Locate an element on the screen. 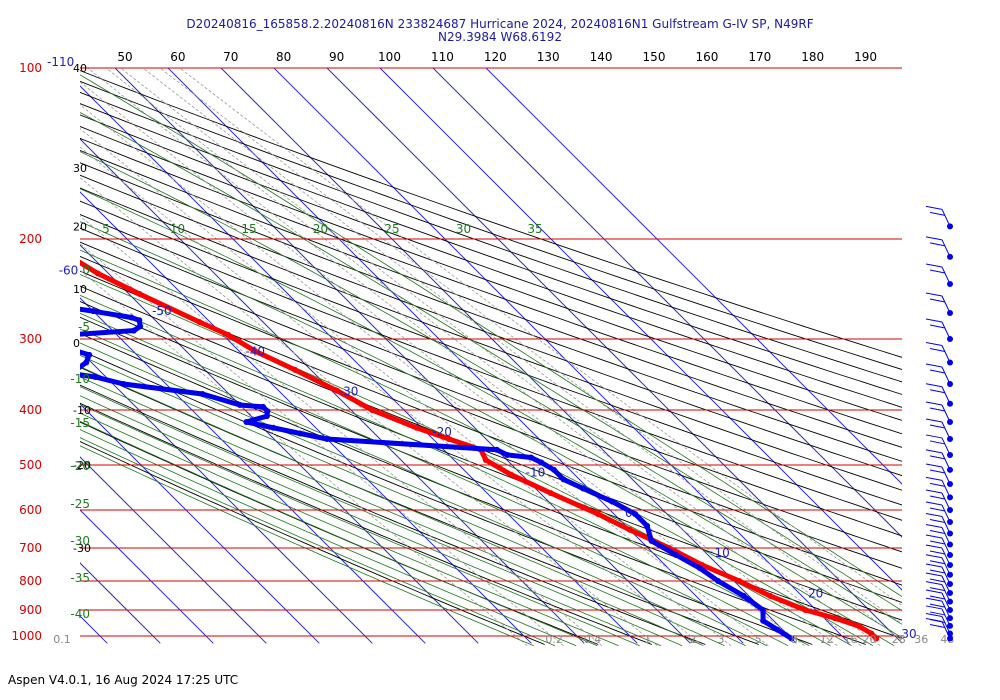 Image resolution: width=1000 pixels, height=700 pixels. isotherm-label: -30 is located at coordinates (349, 392).